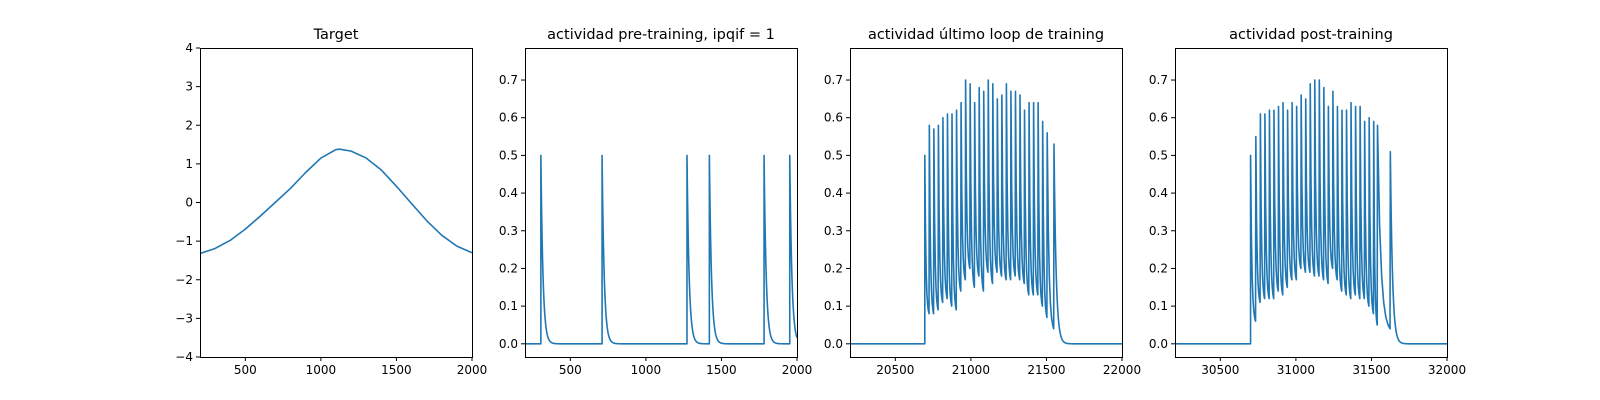 The width and height of the screenshot is (1600, 400). I want to click on y-tick-label: 4, so click(189, 48).